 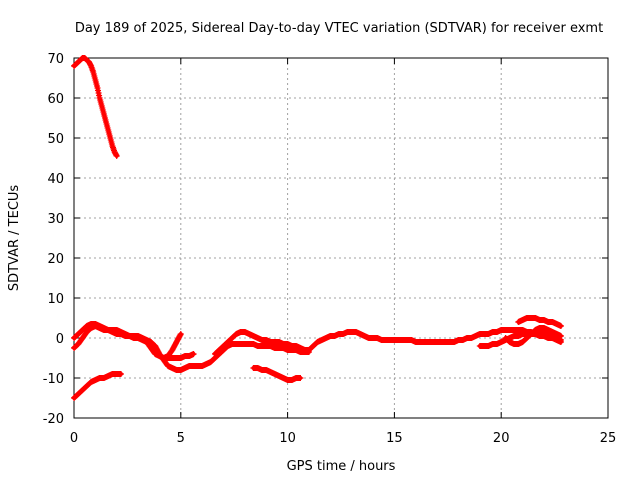 What do you see at coordinates (53, 379) in the screenshot?
I see `y-tick-label: -10` at bounding box center [53, 379].